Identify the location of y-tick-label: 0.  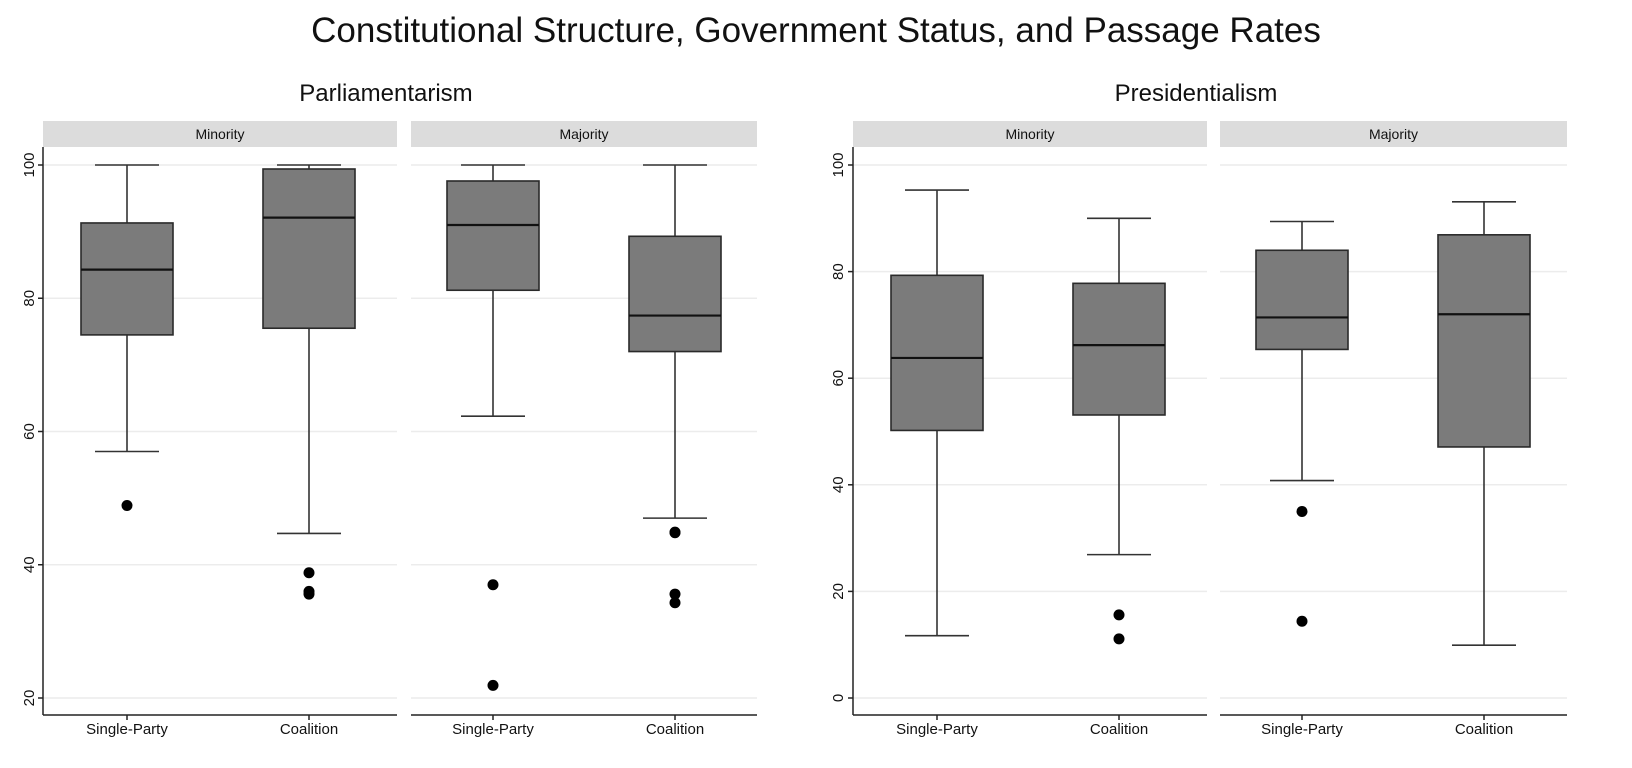
(838, 698).